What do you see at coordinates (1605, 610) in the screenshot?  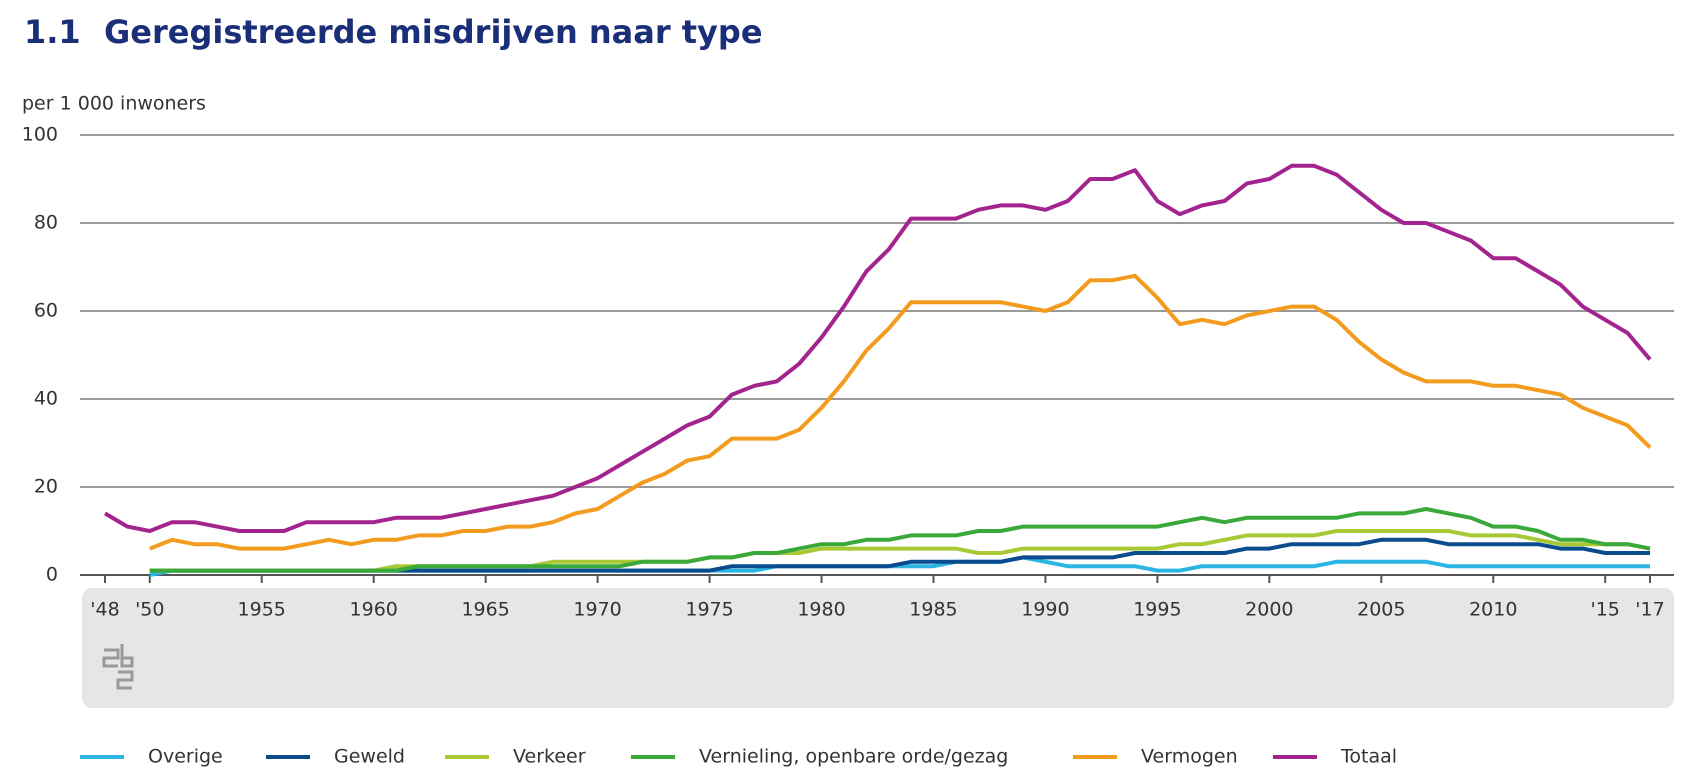 I see `x-tick-label: '15` at bounding box center [1605, 610].